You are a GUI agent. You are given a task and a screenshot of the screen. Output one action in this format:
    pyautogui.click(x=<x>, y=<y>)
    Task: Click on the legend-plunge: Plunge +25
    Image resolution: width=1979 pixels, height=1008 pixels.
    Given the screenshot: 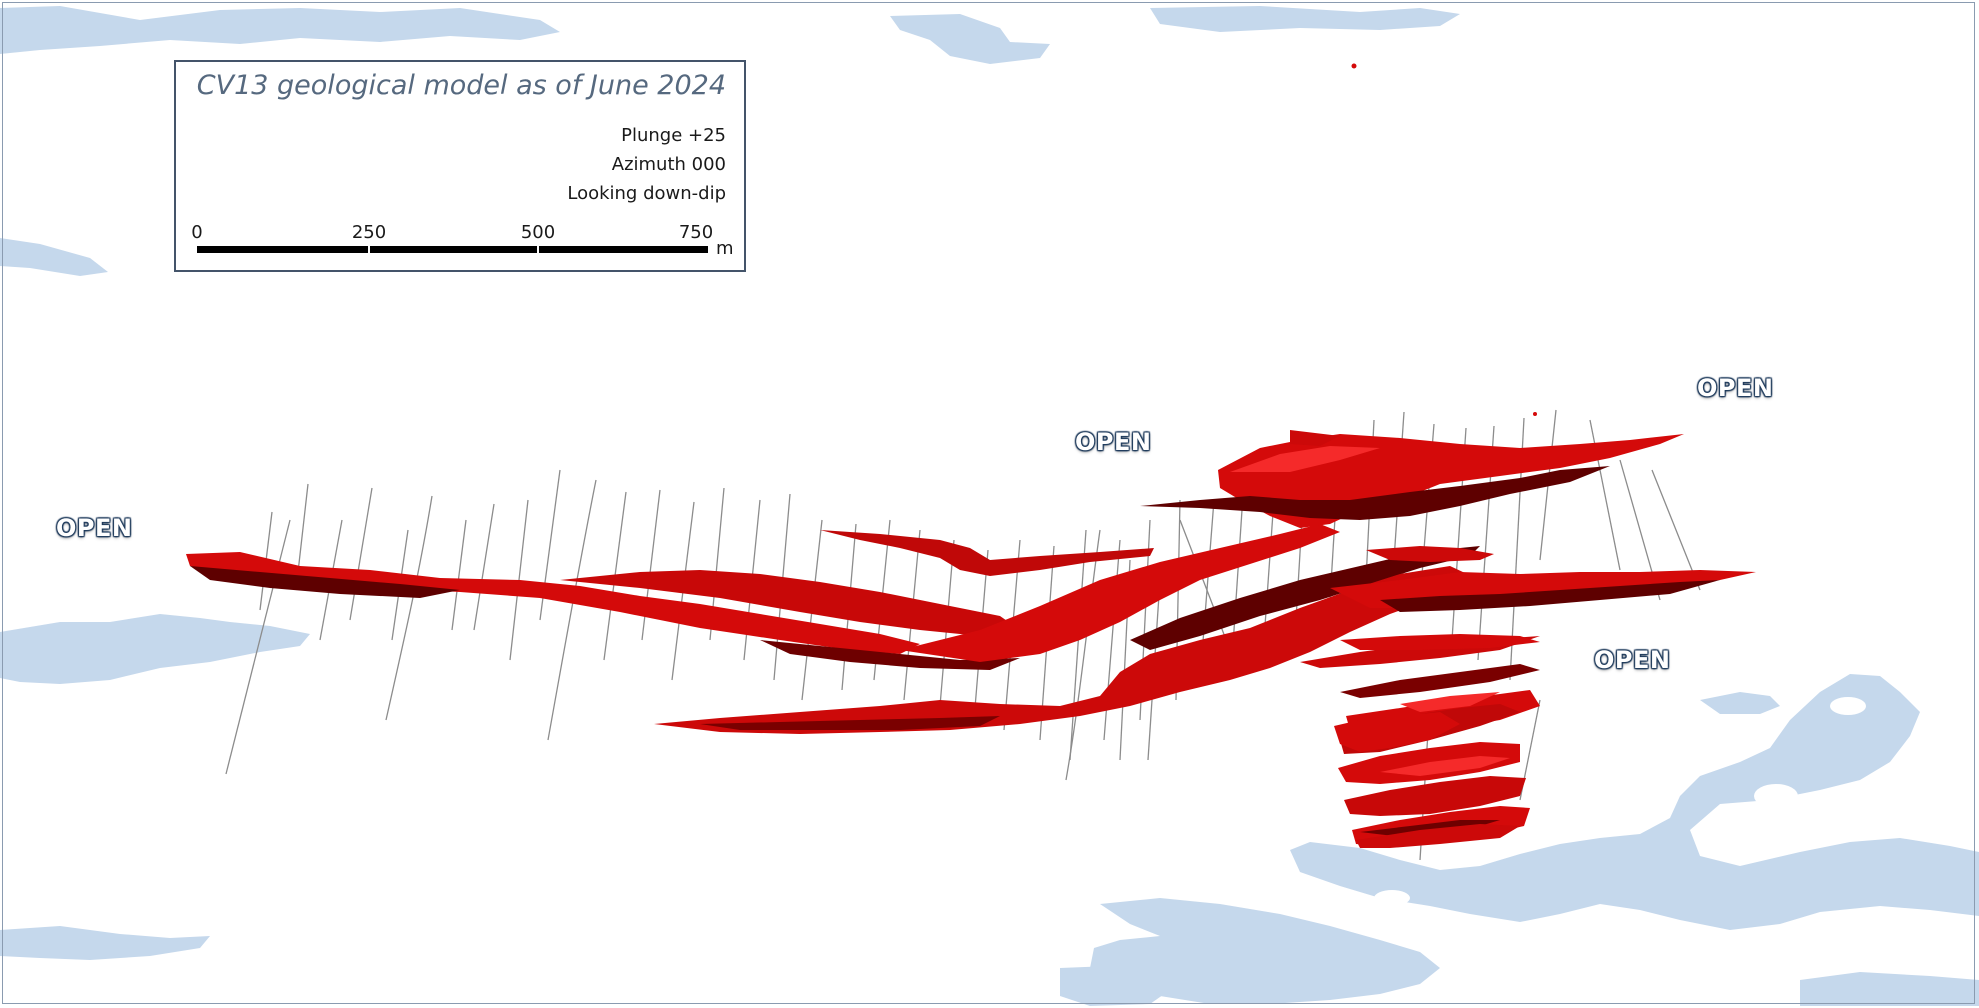 What is the action you would take?
    pyautogui.click(x=673, y=135)
    